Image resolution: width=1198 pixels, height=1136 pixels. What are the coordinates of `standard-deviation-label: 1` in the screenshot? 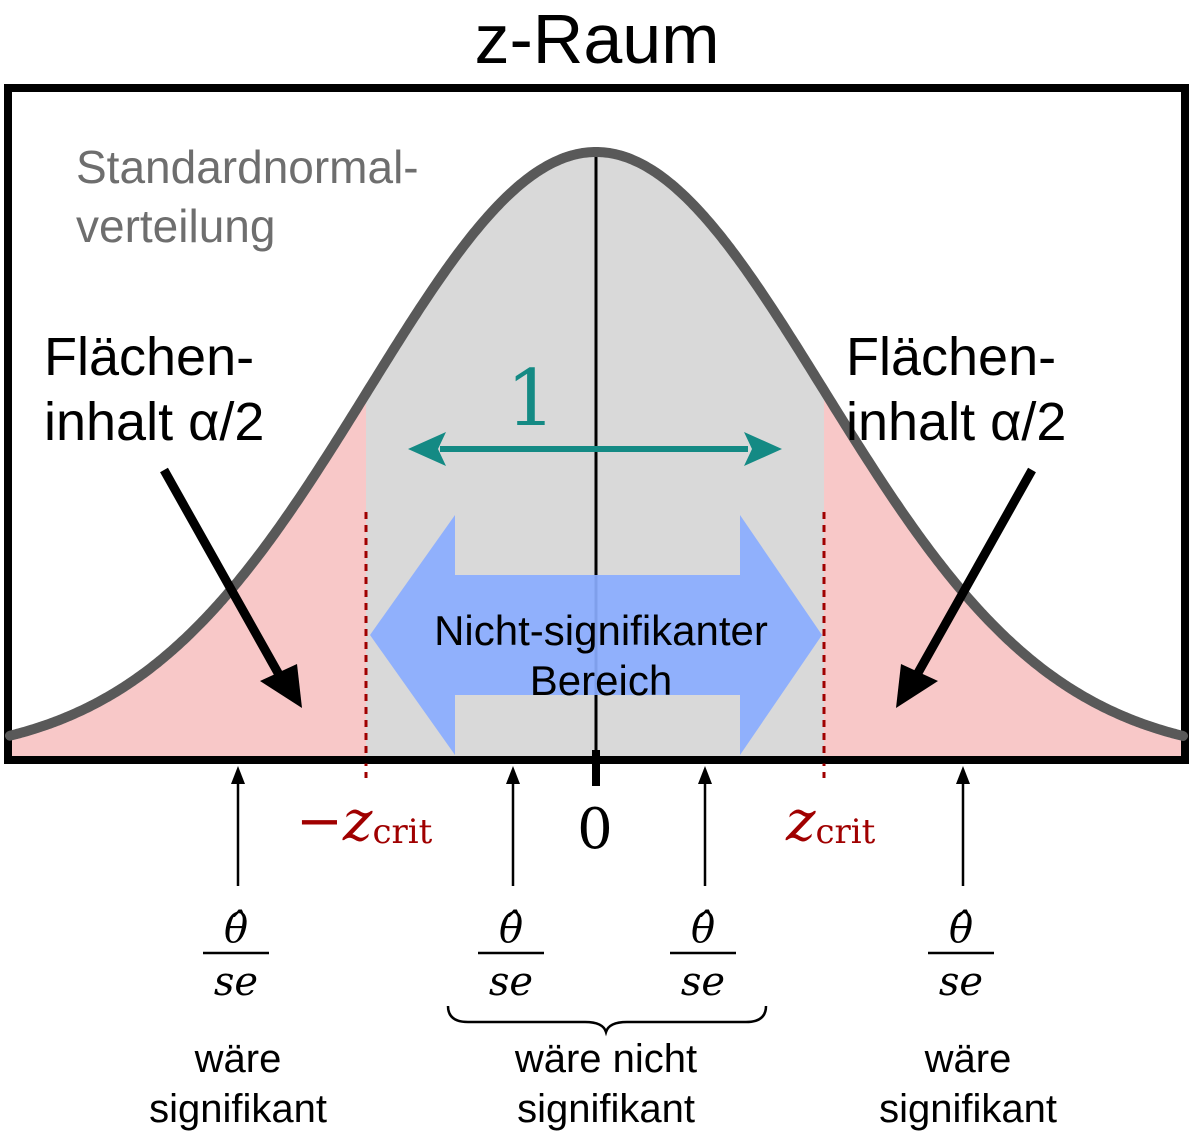 It's located at (531, 399).